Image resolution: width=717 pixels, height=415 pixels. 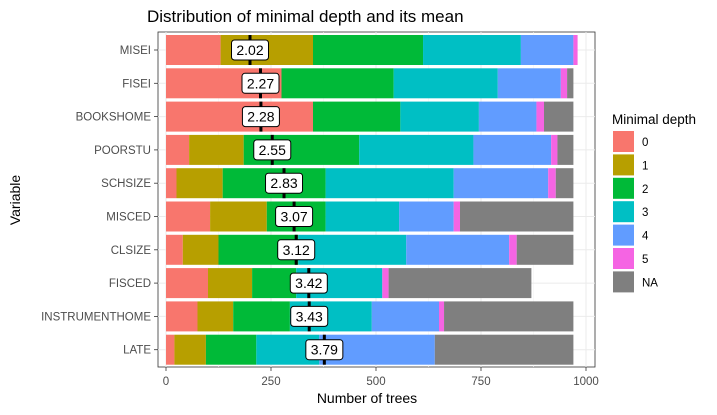 What do you see at coordinates (270, 382) in the screenshot?
I see `x-tick-label: 250` at bounding box center [270, 382].